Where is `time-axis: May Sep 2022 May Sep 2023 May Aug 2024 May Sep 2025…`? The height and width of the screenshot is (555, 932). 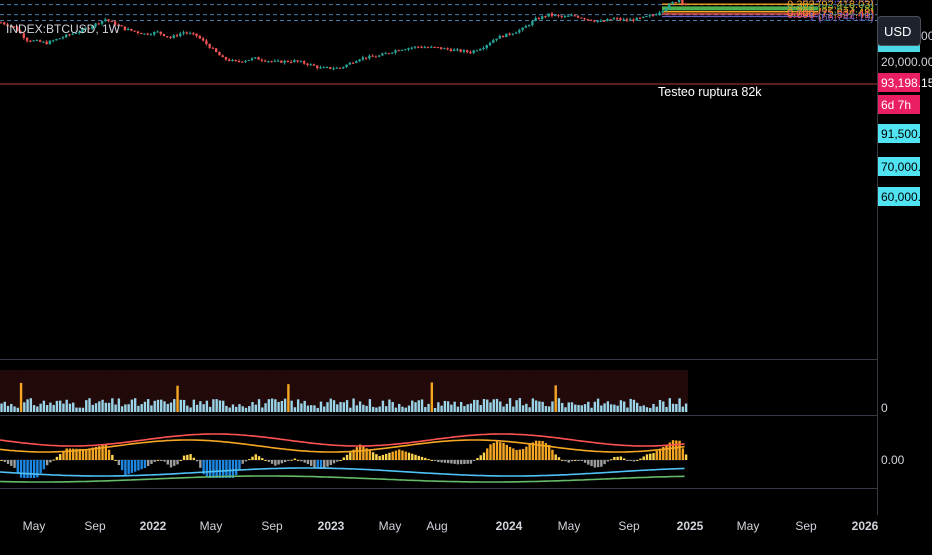 time-axis: May Sep 2022 May Sep 2023 May Aug 2024 May Sep 2025… is located at coordinates (451, 526).